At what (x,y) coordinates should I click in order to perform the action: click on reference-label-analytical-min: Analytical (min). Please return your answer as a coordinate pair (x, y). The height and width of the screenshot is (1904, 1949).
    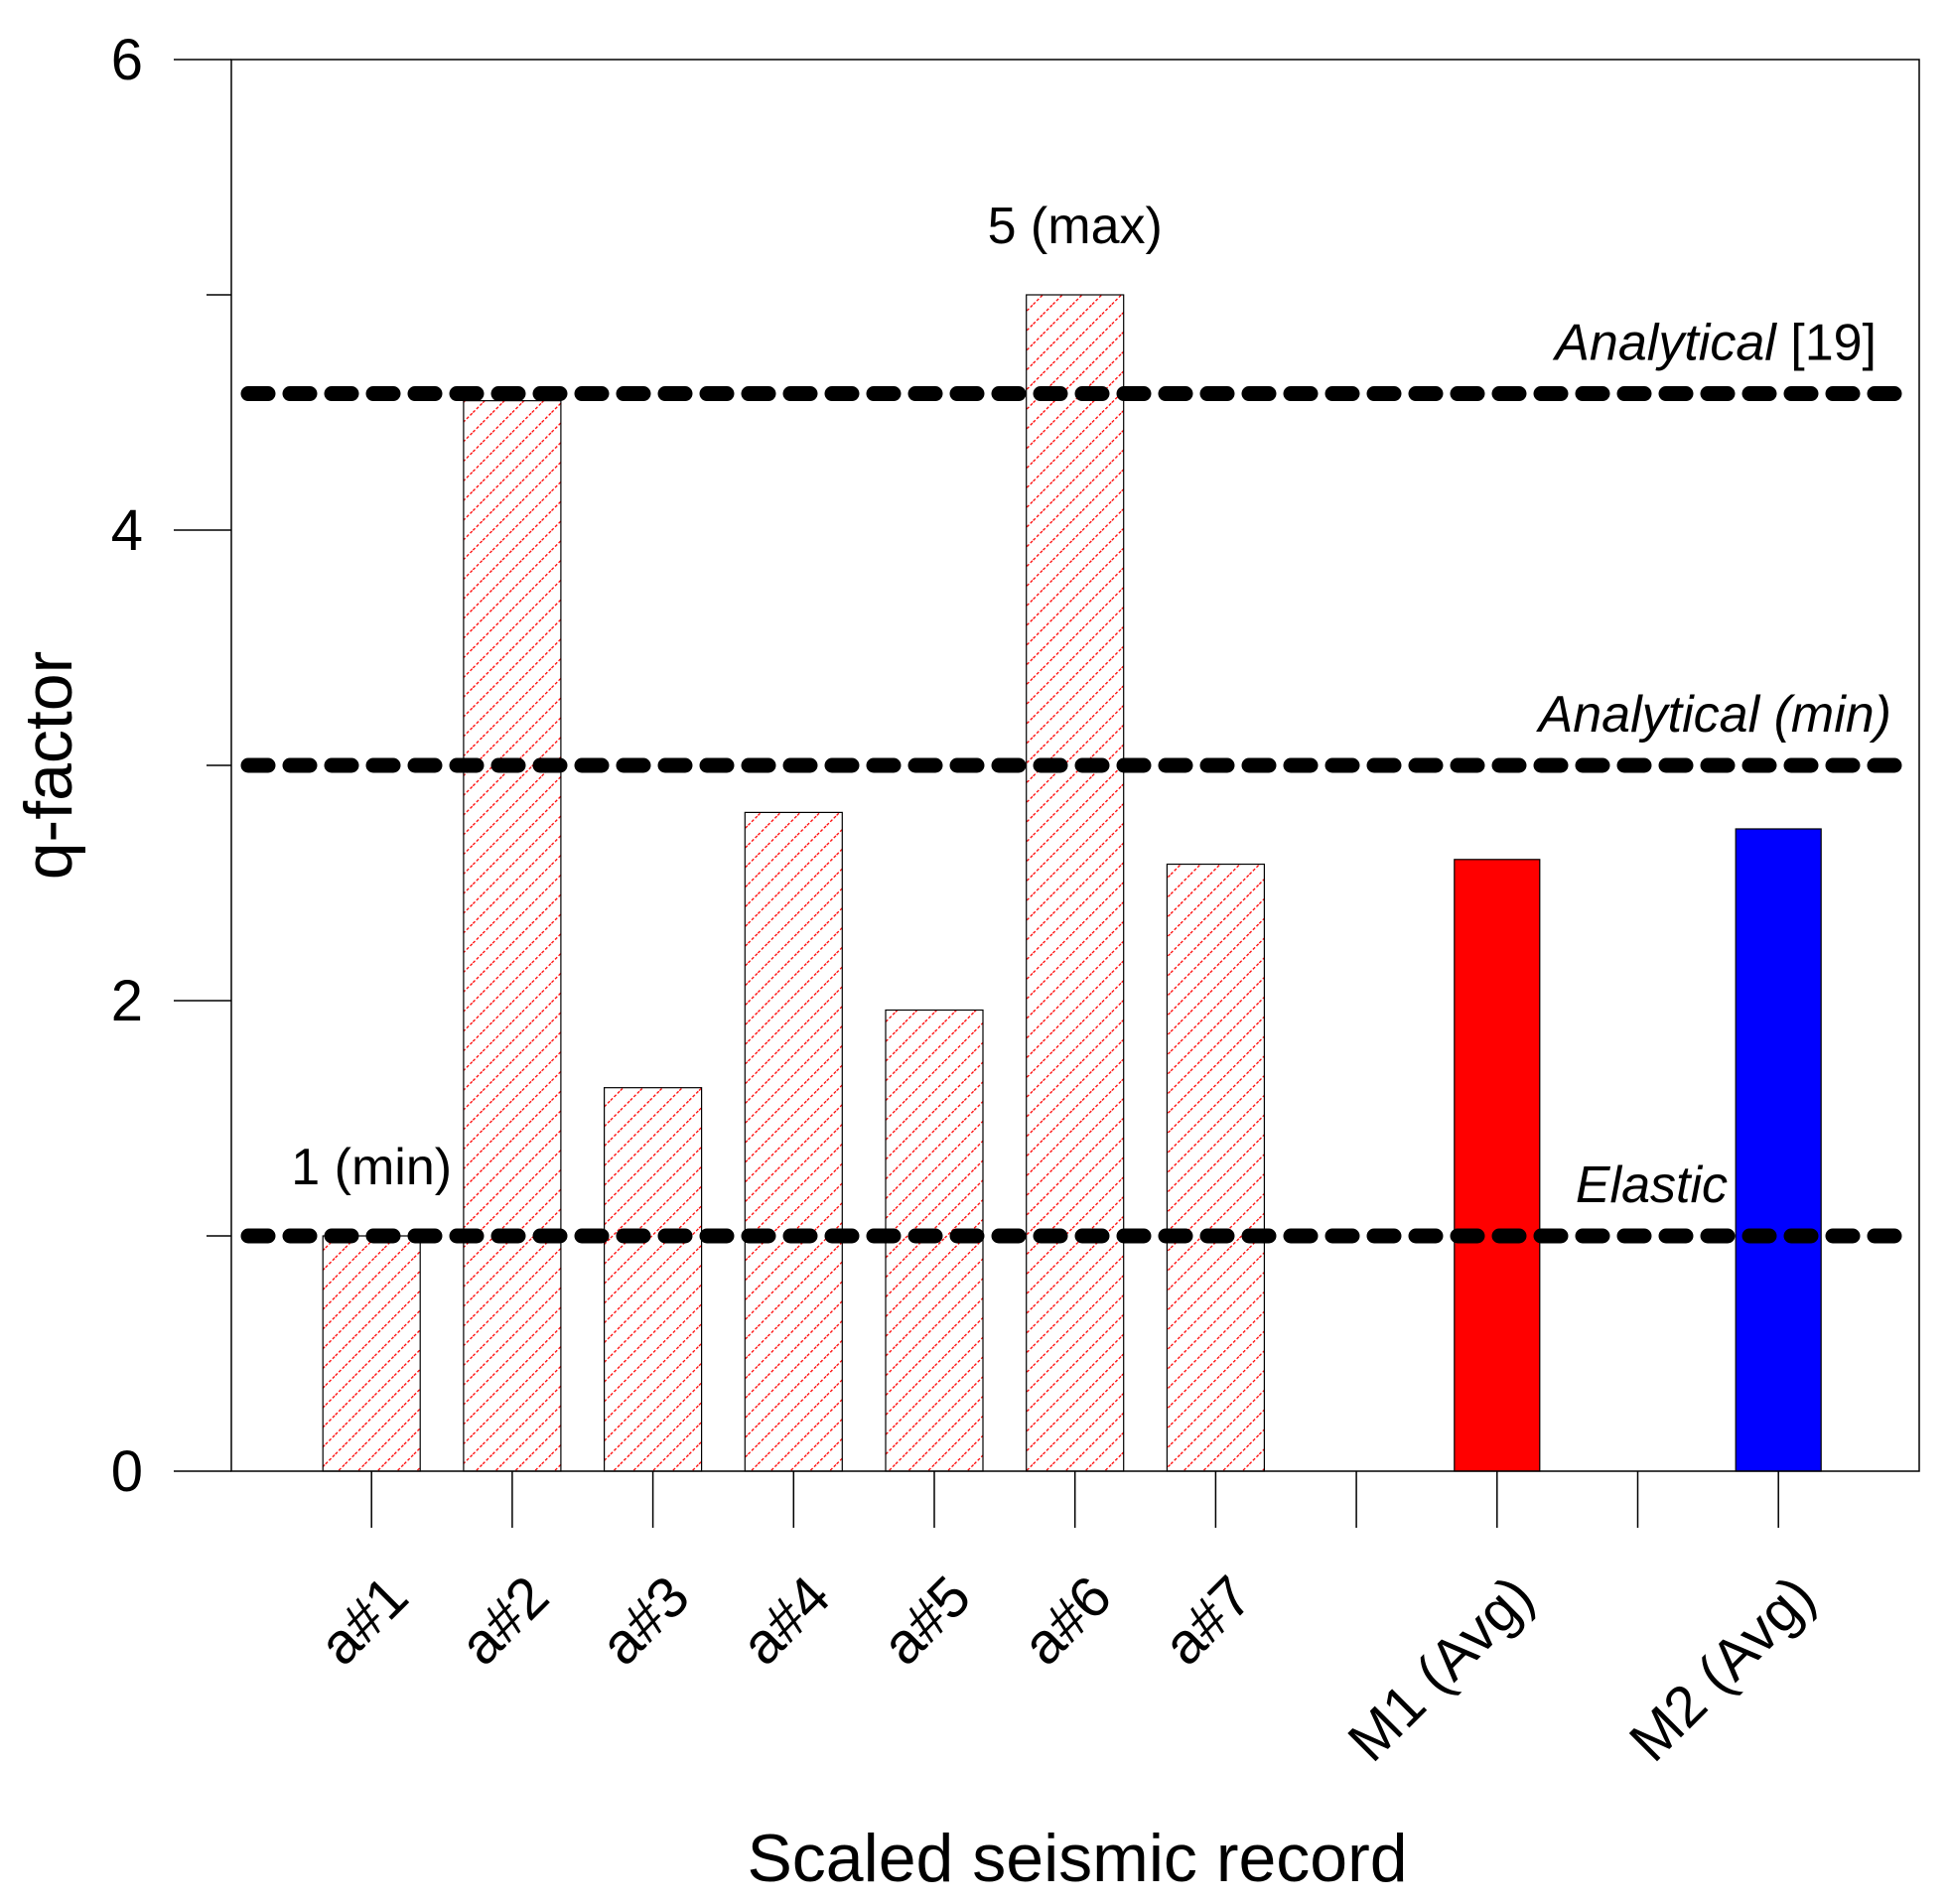
    Looking at the image, I should click on (1713, 715).